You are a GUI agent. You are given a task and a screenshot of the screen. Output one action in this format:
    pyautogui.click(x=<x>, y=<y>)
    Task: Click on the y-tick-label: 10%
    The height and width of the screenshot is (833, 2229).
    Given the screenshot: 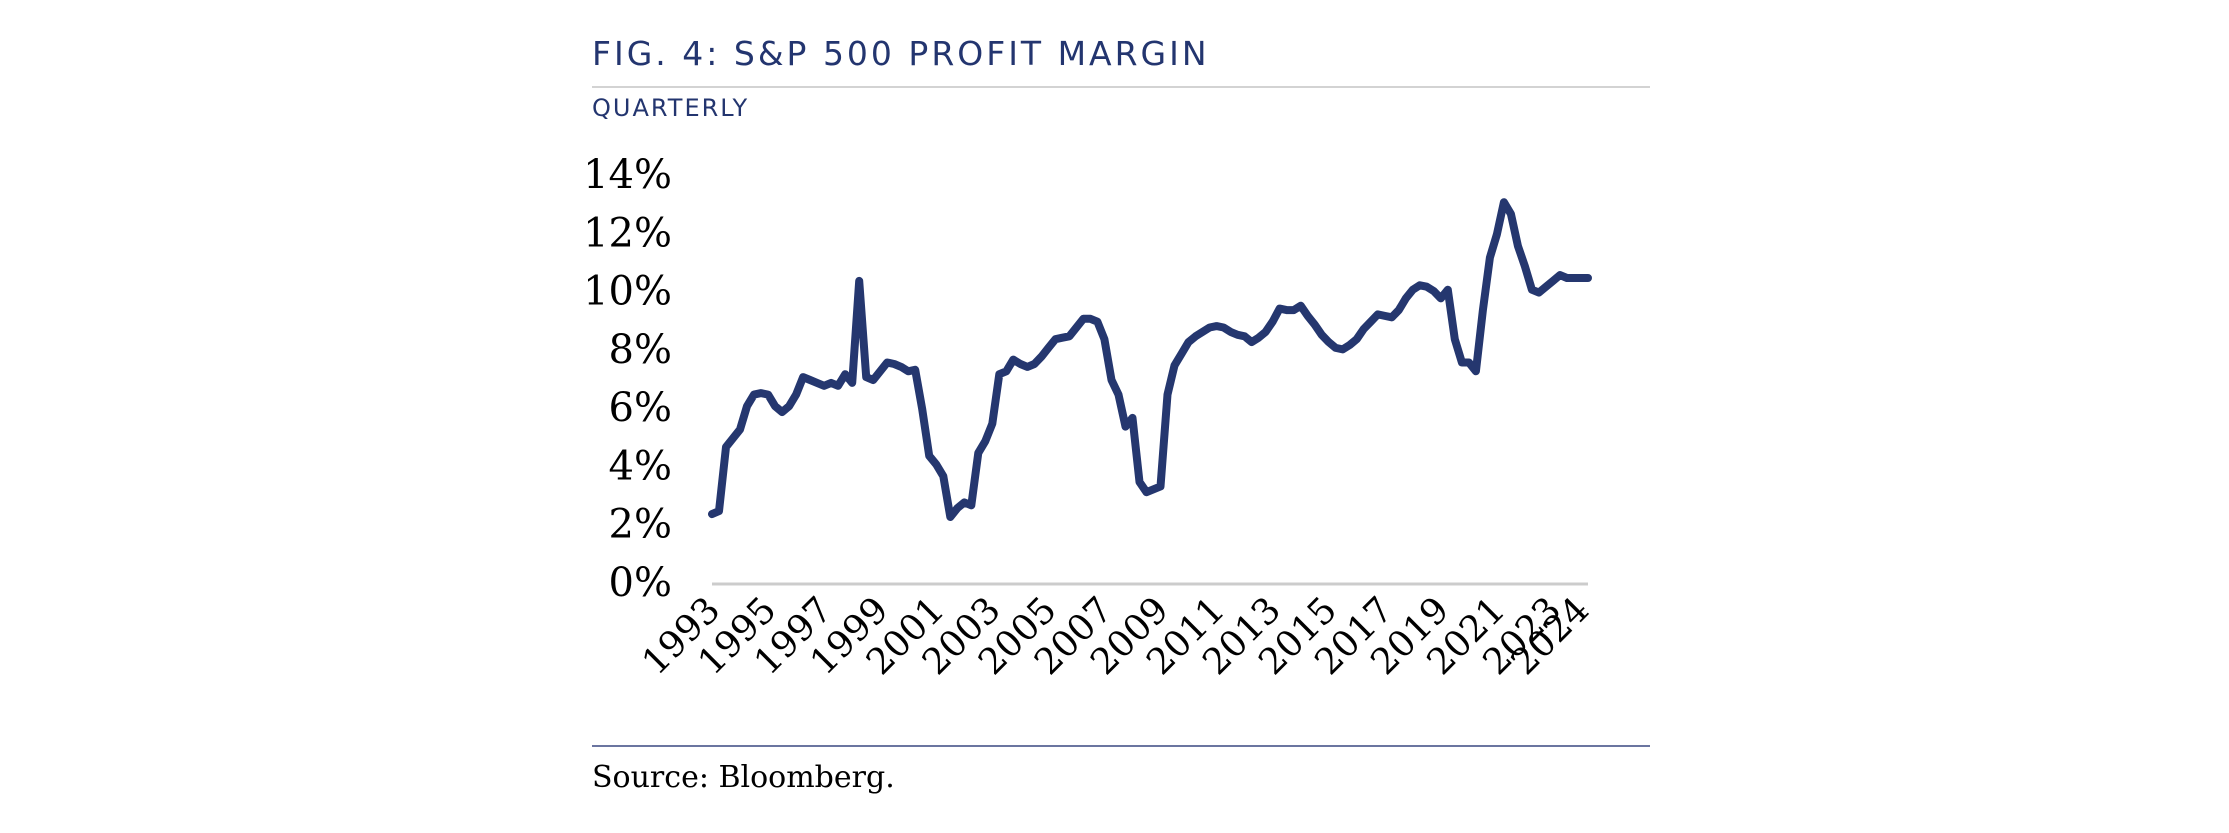 What is the action you would take?
    pyautogui.click(x=627, y=292)
    